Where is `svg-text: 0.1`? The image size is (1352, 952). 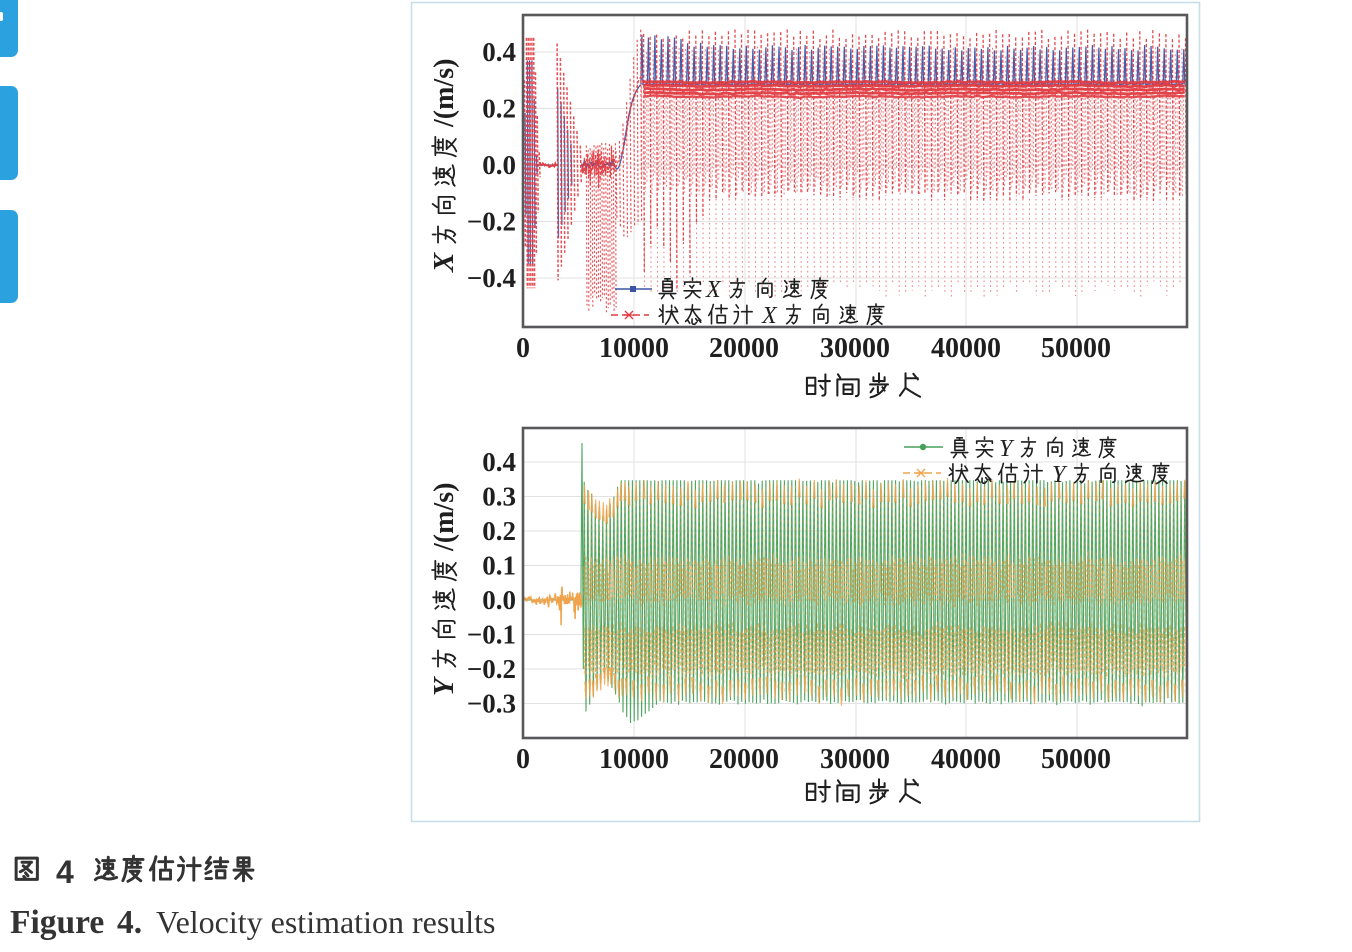
svg-text: 0.1 is located at coordinates (499, 566).